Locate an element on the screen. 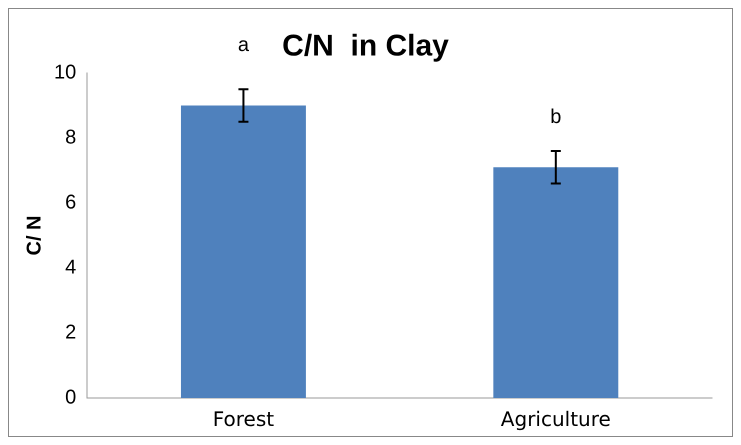 This screenshot has width=741, height=445. y-tick-label: 4 is located at coordinates (70, 267).